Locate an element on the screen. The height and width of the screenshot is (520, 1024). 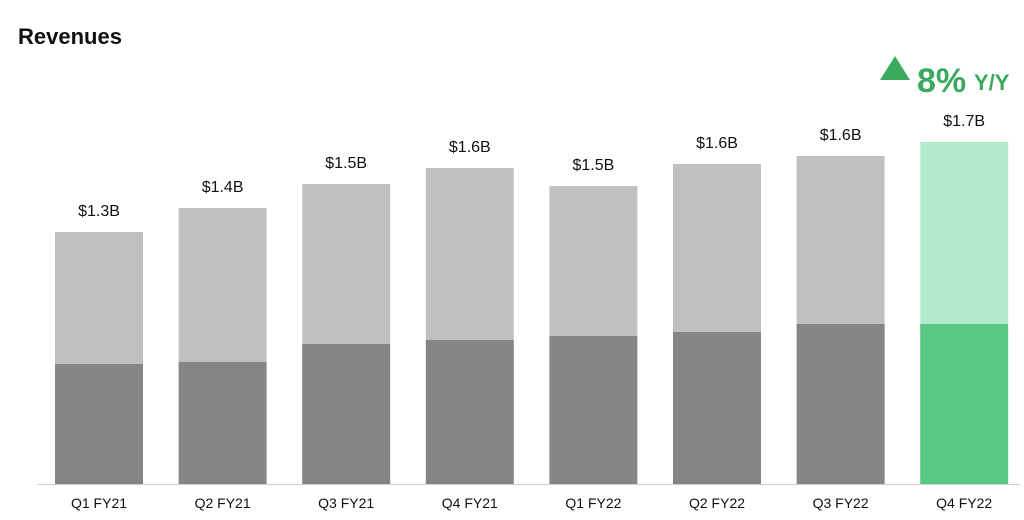
total-label: $1.7B is located at coordinates (964, 121).